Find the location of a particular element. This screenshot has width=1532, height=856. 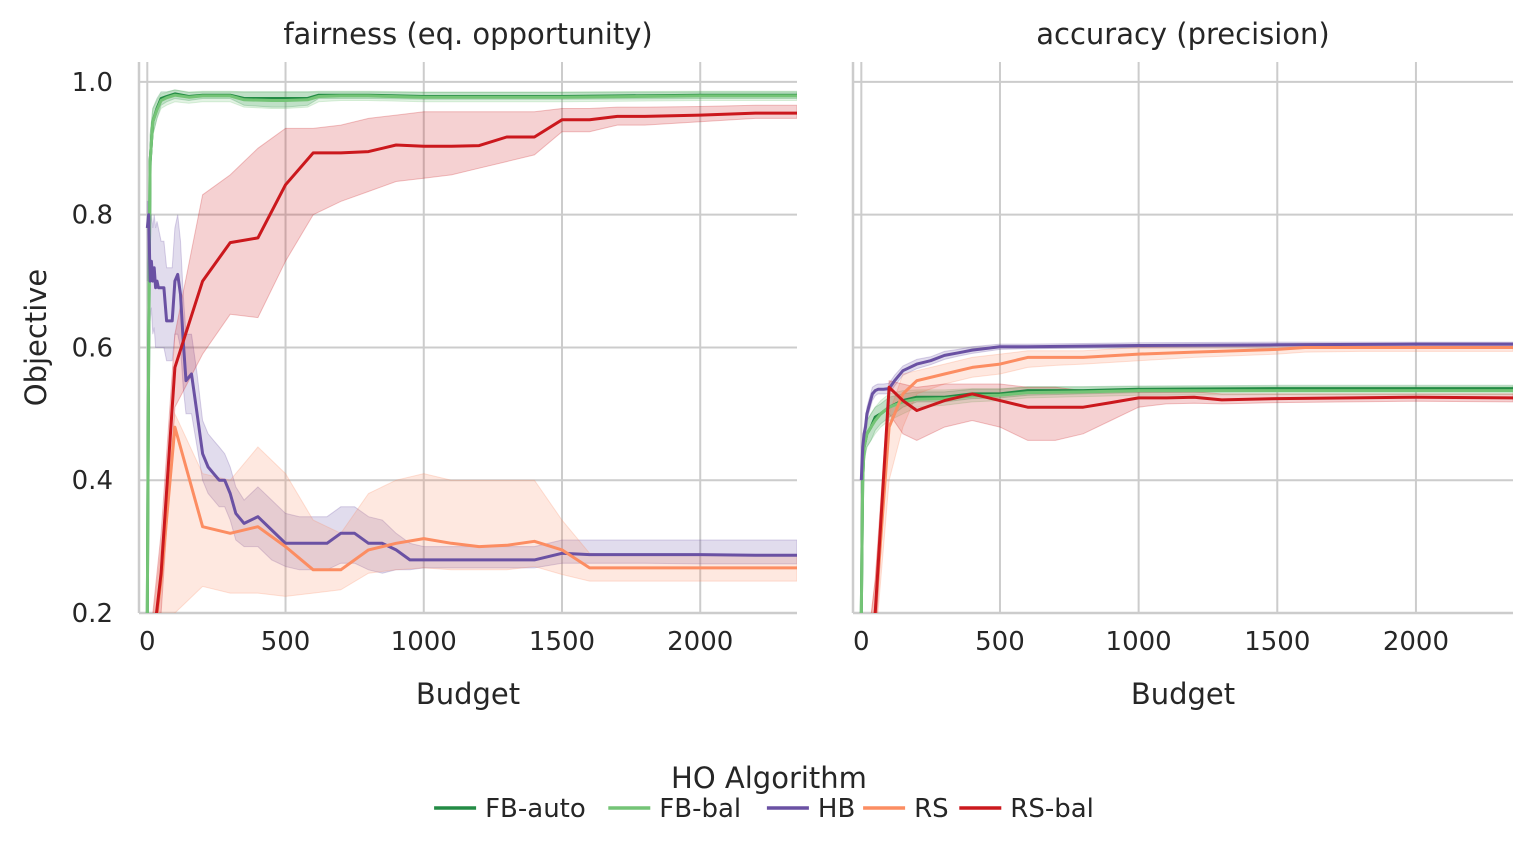

y-axis-label: Objective is located at coordinates (36, 338).